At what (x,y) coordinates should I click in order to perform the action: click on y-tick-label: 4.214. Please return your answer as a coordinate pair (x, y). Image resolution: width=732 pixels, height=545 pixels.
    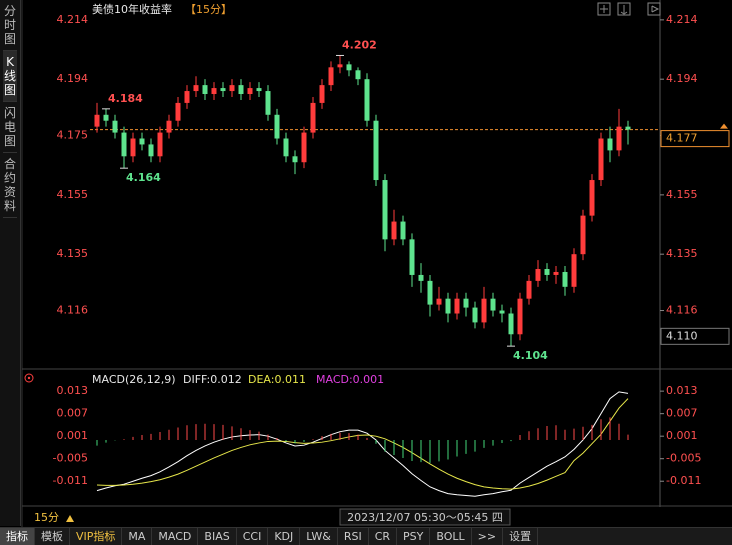
    Looking at the image, I should click on (73, 19).